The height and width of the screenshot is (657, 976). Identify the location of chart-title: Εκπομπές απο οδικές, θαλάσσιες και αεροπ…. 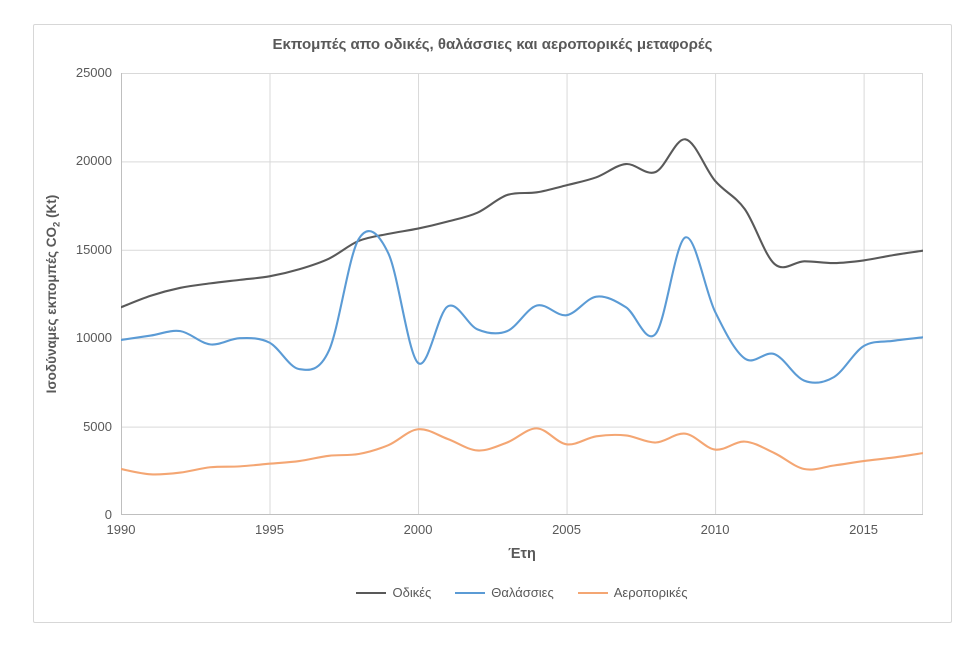
(492, 44).